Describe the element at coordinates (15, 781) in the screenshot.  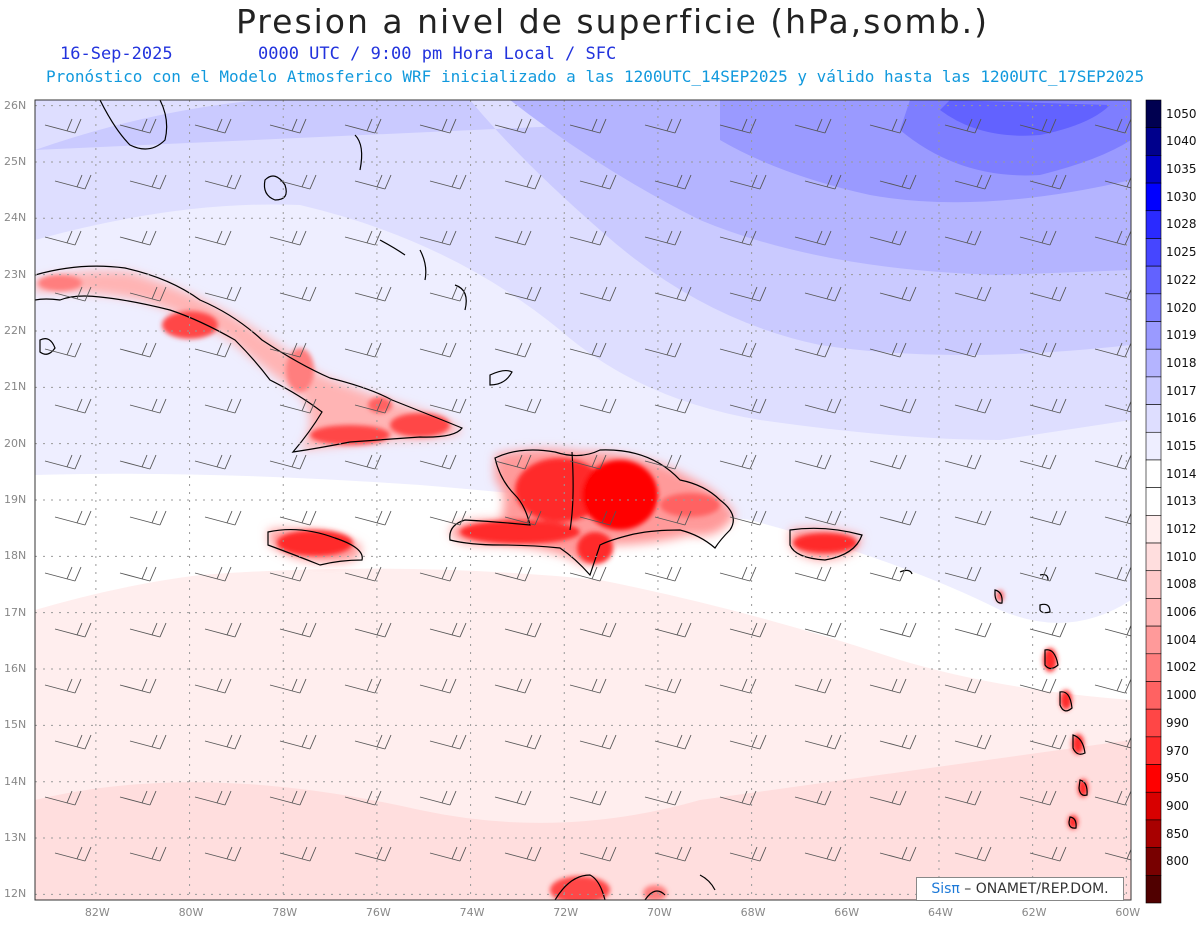
I see `lat-label: 14N` at that location.